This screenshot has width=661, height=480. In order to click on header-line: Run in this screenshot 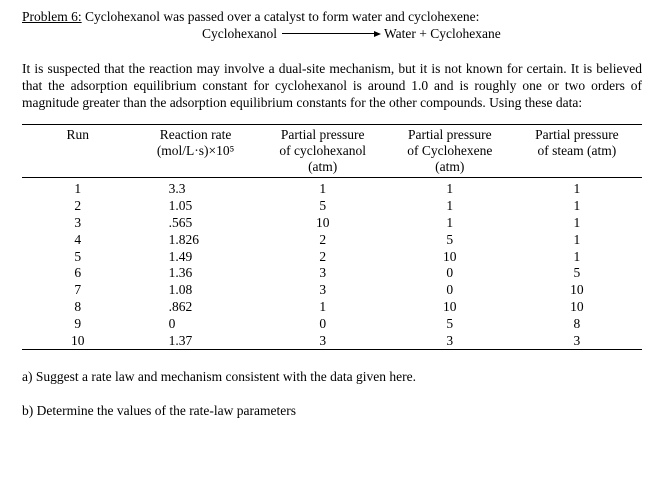, I will do `click(78, 134)`.